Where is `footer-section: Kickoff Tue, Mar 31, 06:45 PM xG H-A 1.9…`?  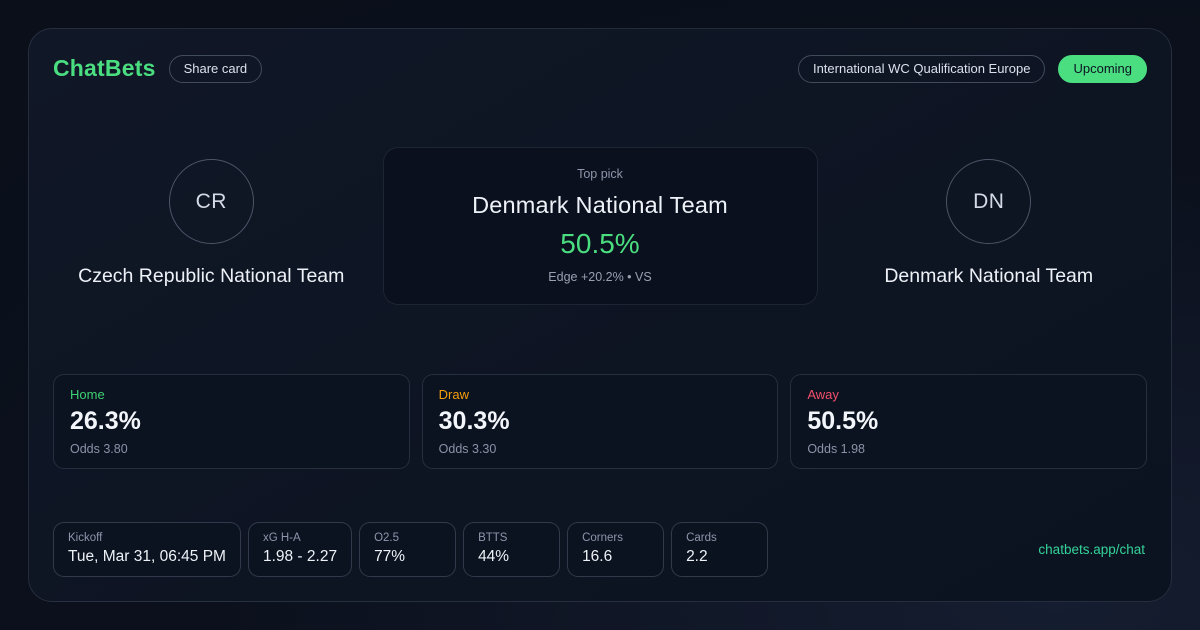 footer-section: Kickoff Tue, Mar 31, 06:45 PM xG H-A 1.9… is located at coordinates (600, 549).